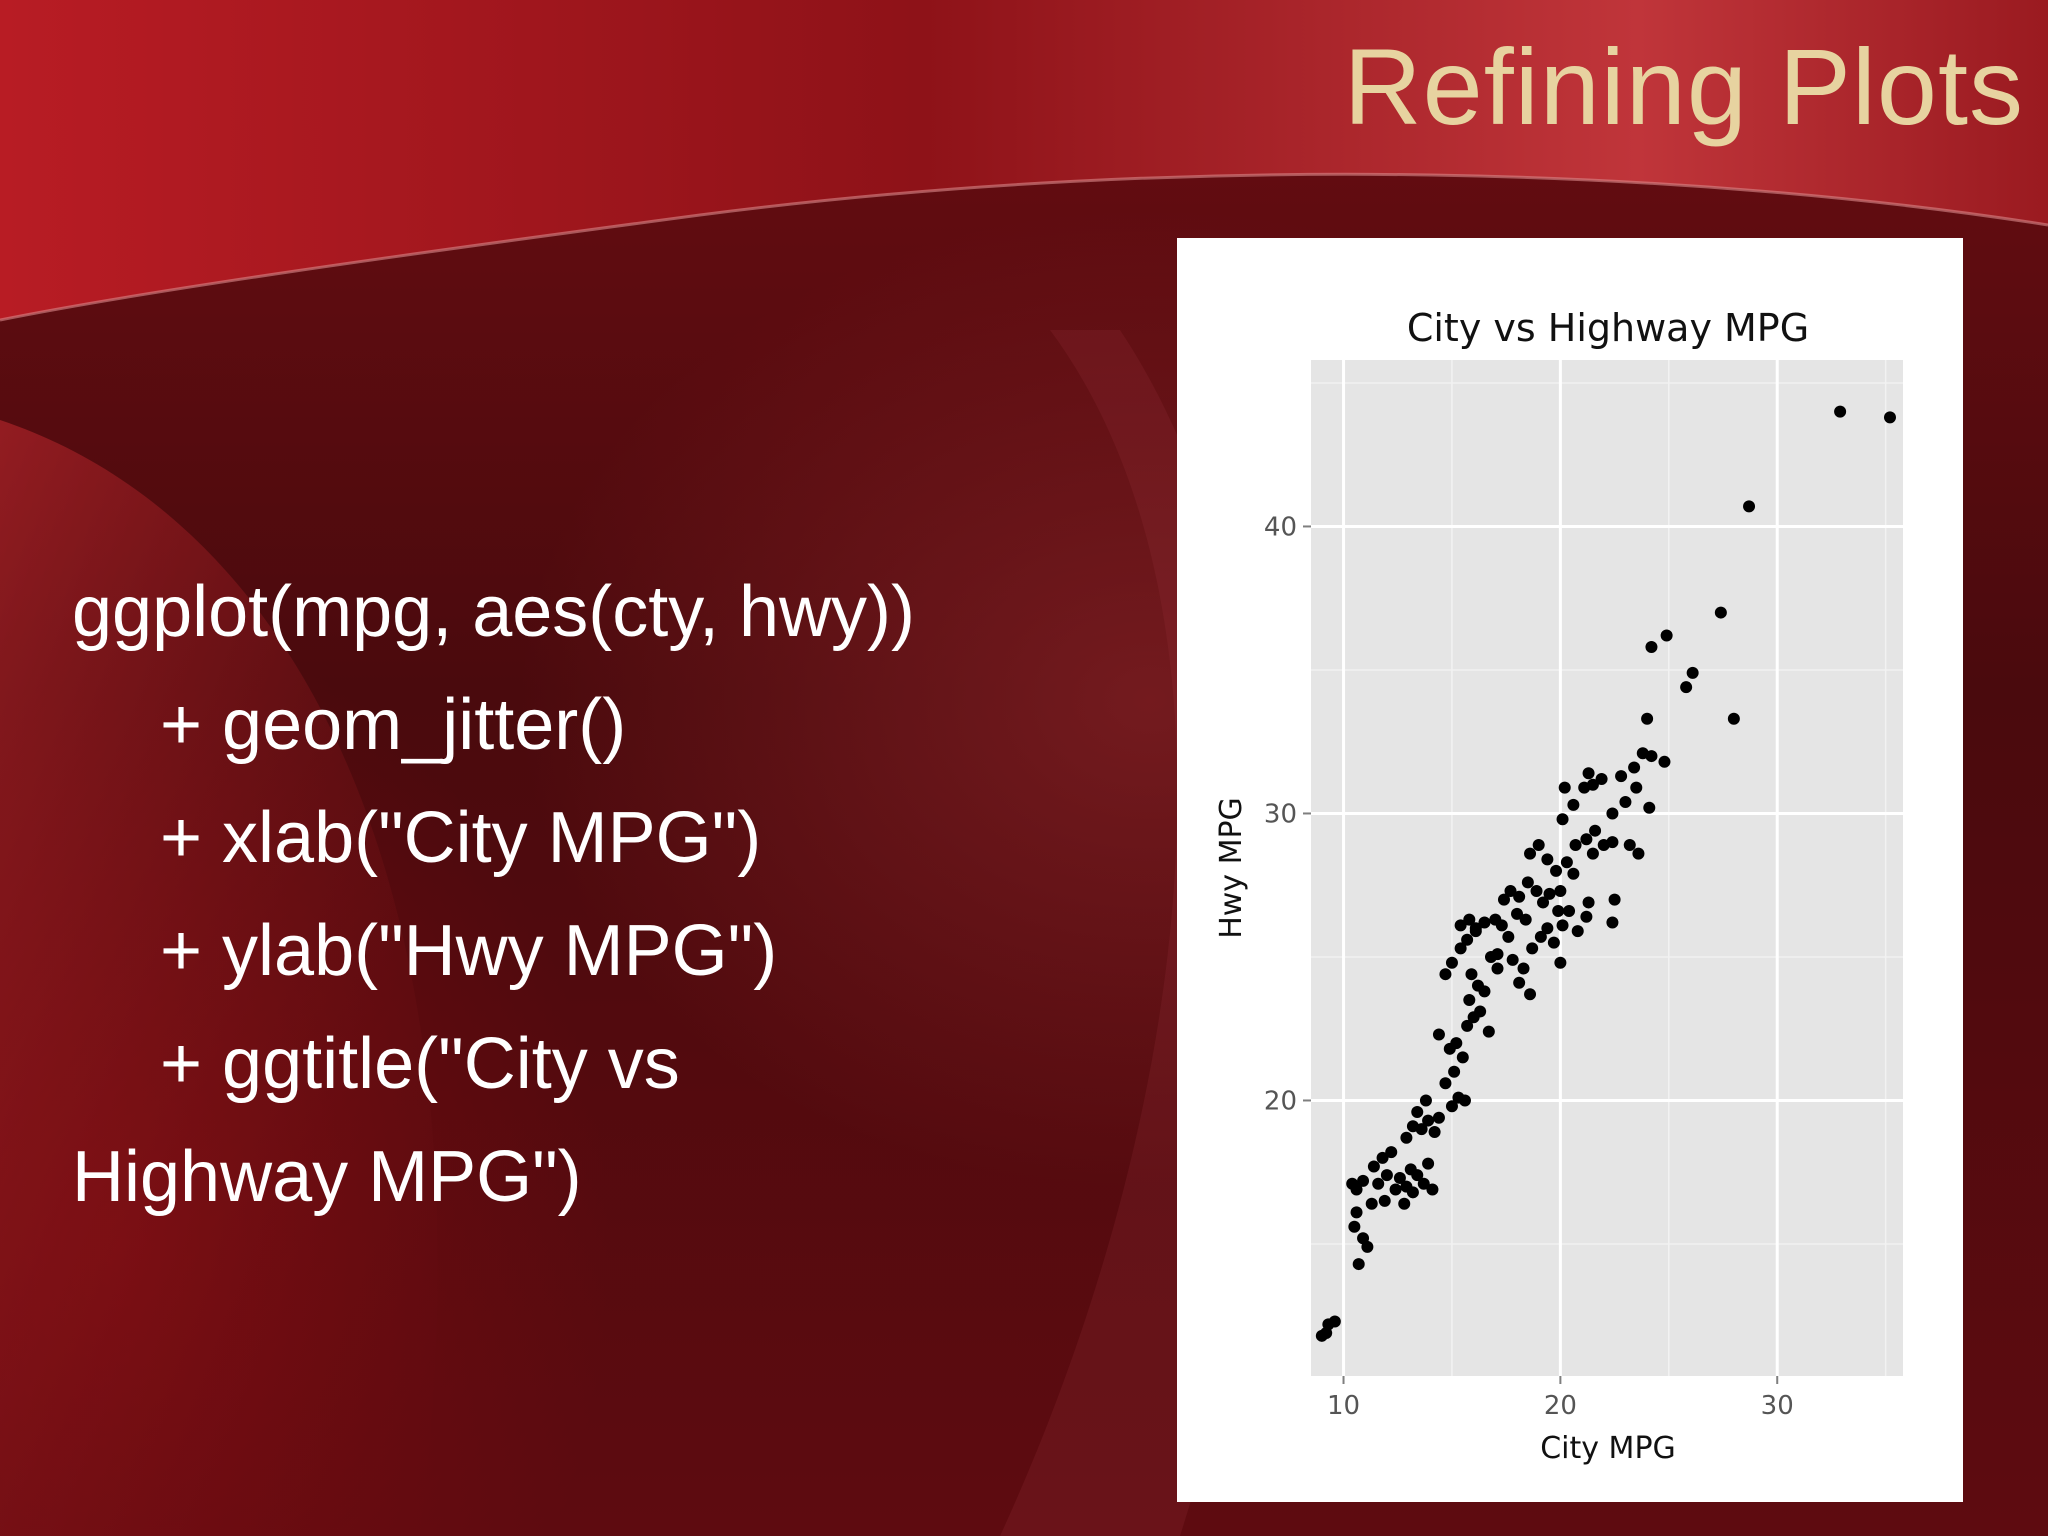 The image size is (2048, 1536). I want to click on chart-title: City vs Highway MPG, so click(1608, 328).